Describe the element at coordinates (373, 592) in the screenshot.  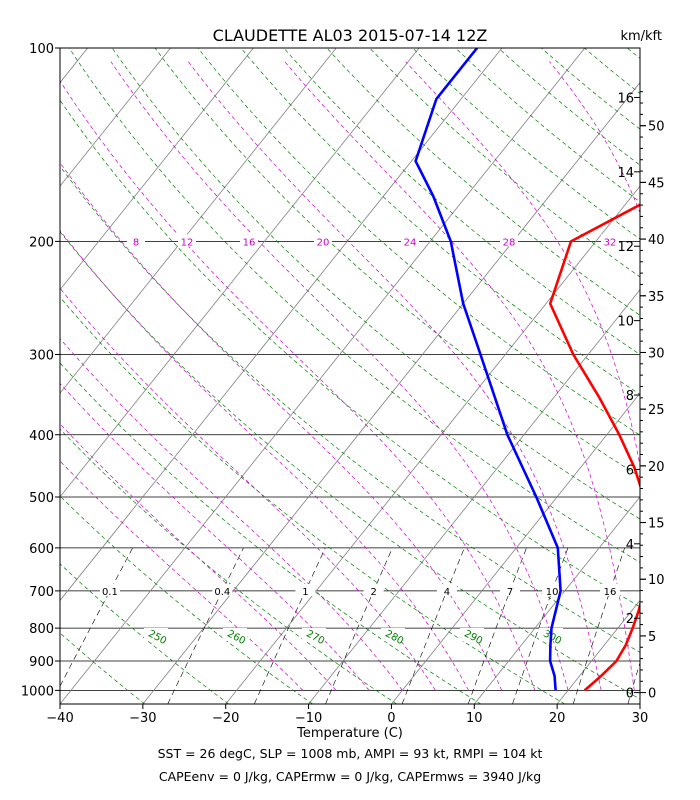
I see `mixing-ratio-label: 2` at that location.